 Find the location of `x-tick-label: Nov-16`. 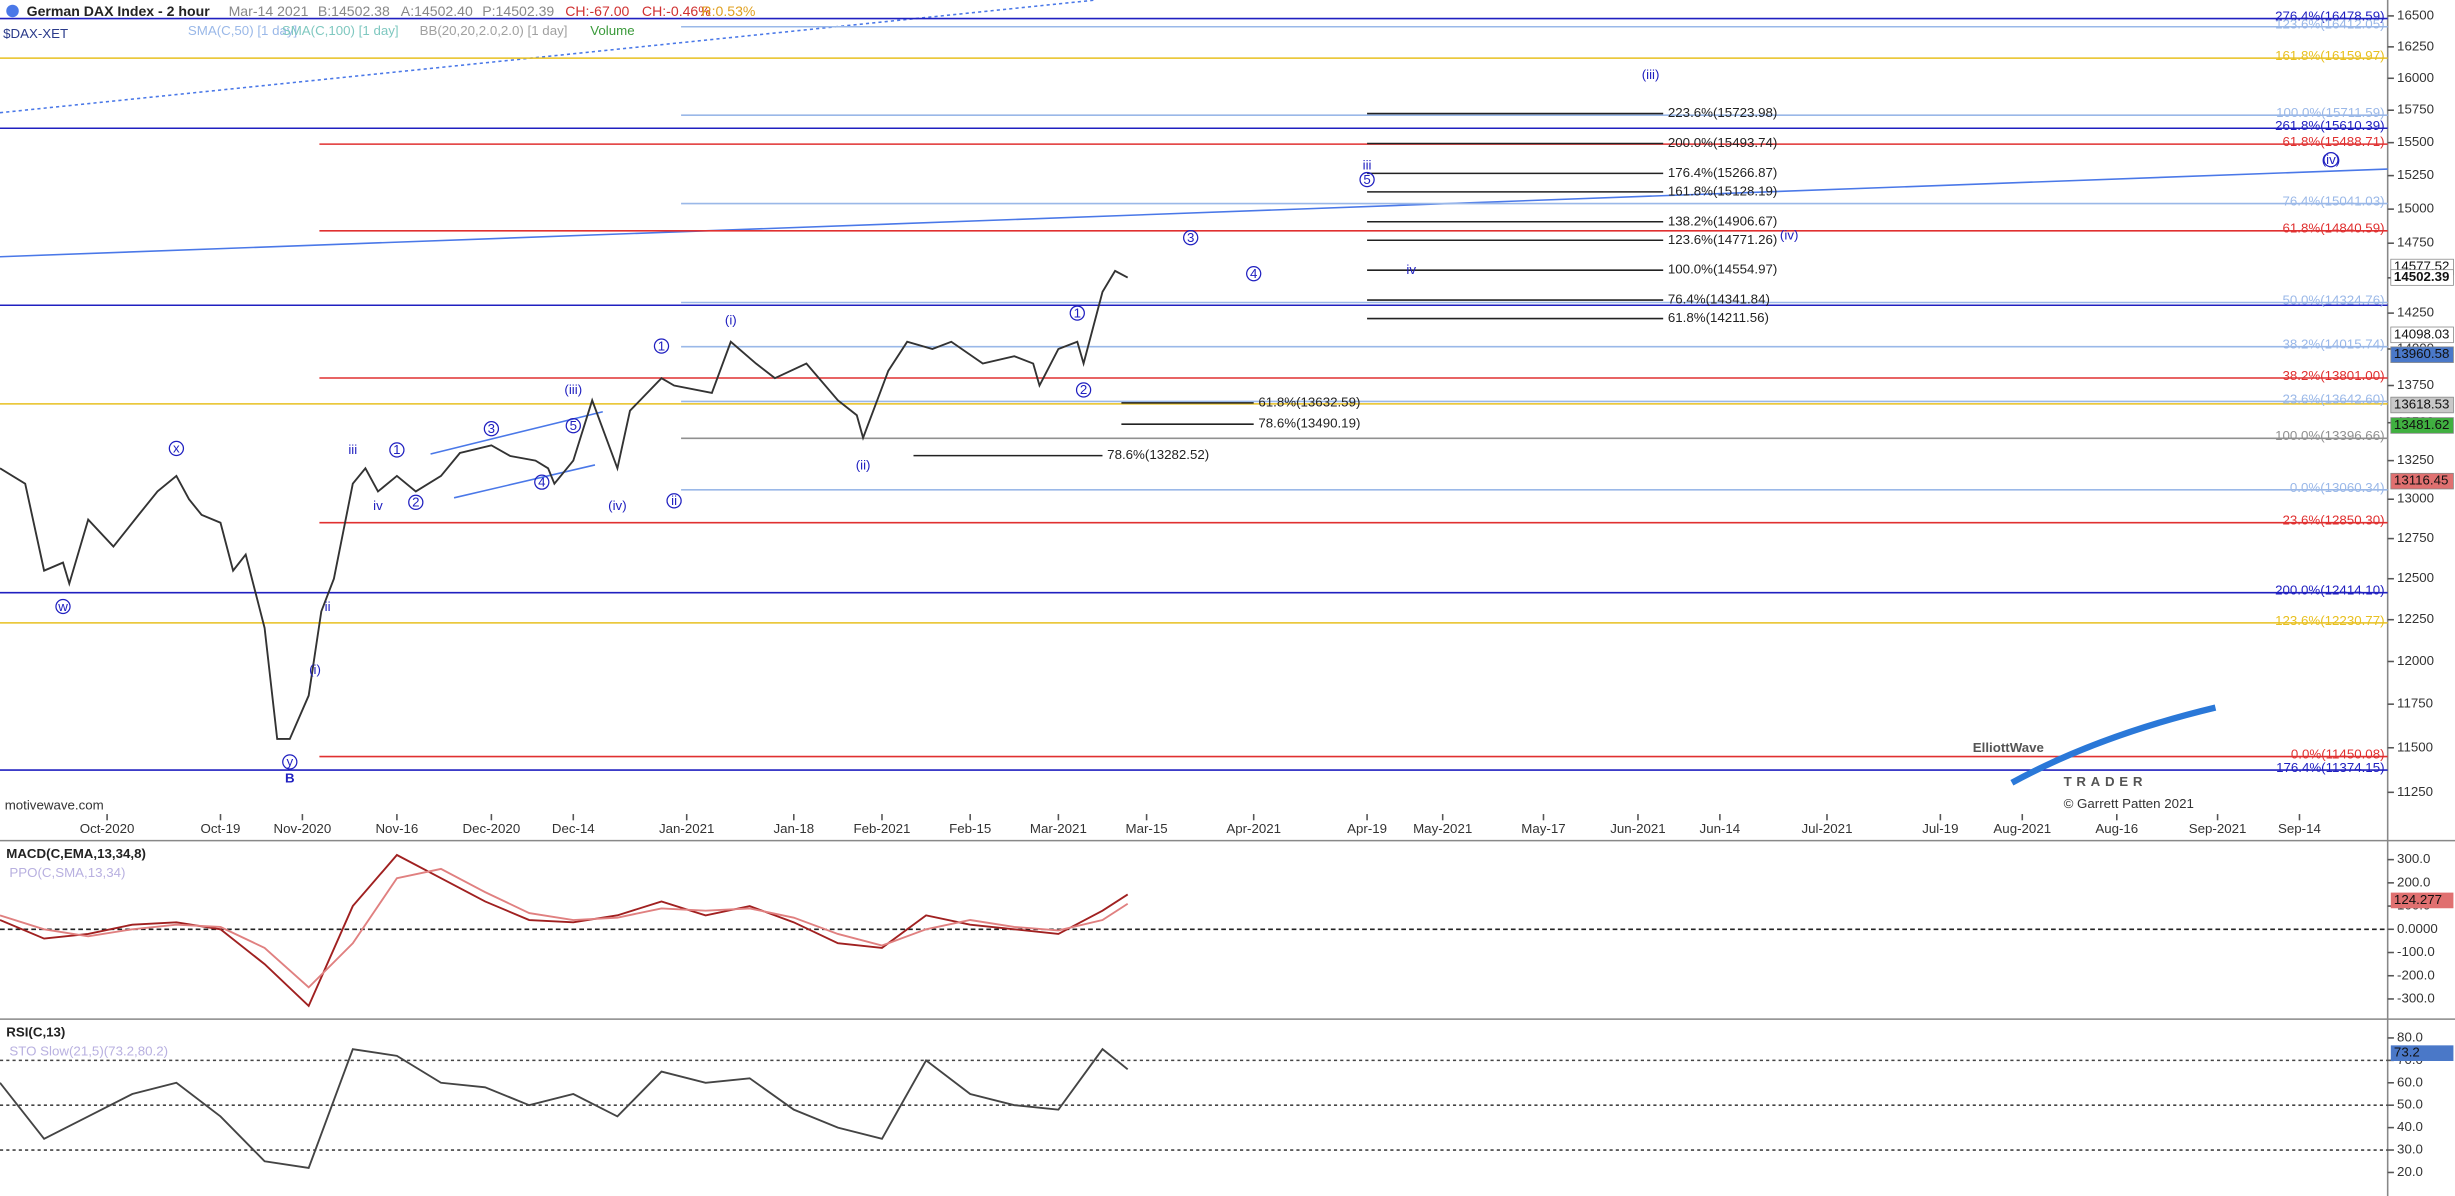

x-tick-label: Nov-16 is located at coordinates (396, 828).